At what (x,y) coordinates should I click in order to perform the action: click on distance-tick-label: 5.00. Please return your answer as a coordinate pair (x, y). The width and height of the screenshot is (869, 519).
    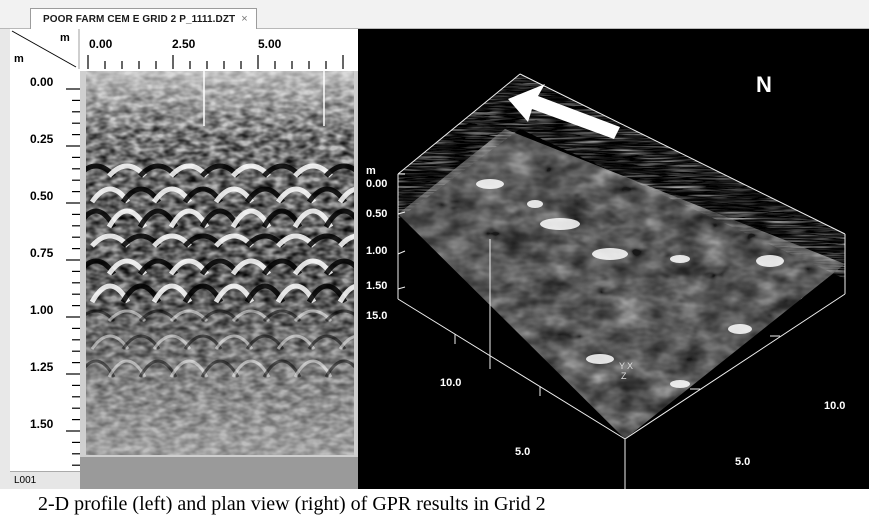
    Looking at the image, I should click on (270, 44).